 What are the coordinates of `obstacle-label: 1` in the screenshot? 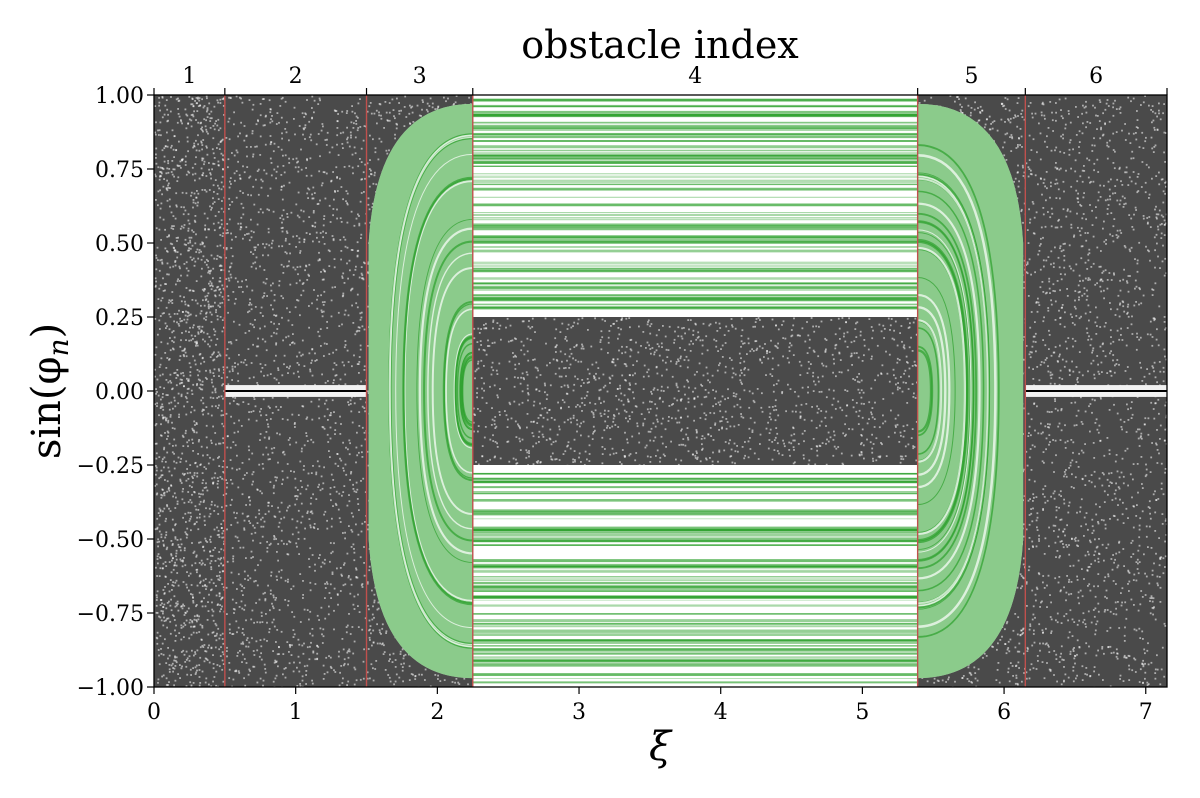 It's located at (189, 76).